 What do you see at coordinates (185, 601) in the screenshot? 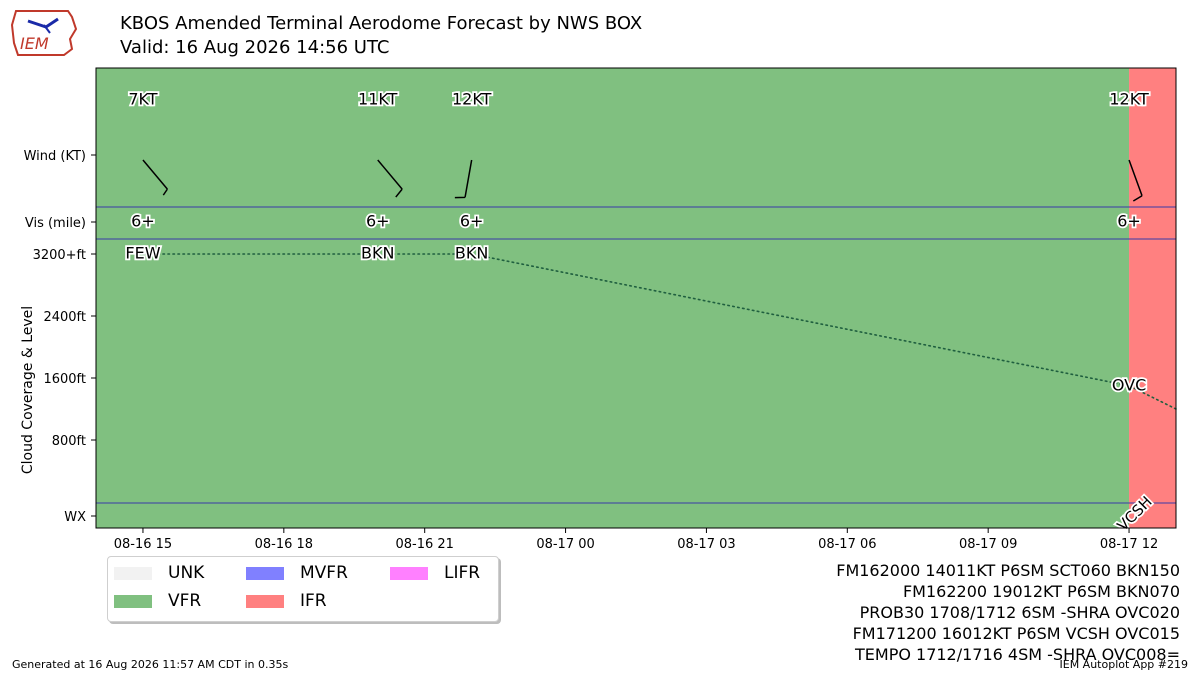
I see `legend-label: VFR` at bounding box center [185, 601].